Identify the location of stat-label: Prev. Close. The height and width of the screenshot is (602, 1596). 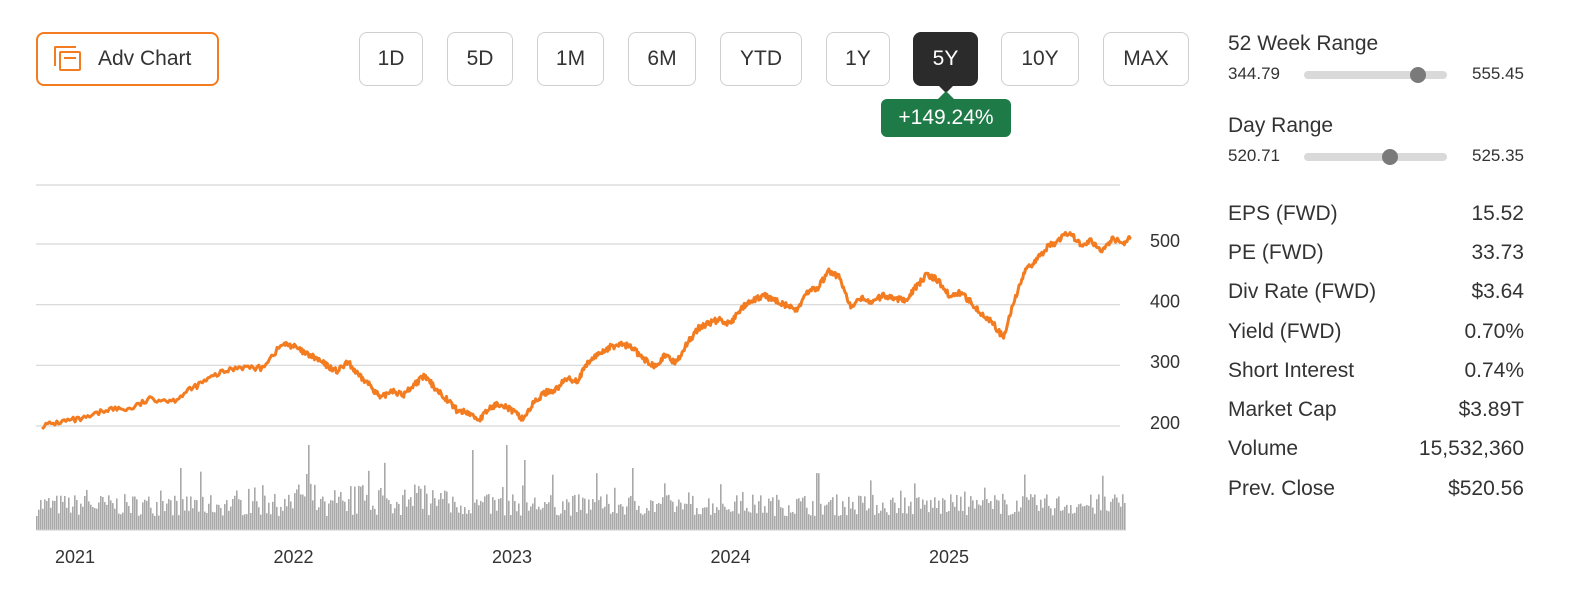
(1281, 488).